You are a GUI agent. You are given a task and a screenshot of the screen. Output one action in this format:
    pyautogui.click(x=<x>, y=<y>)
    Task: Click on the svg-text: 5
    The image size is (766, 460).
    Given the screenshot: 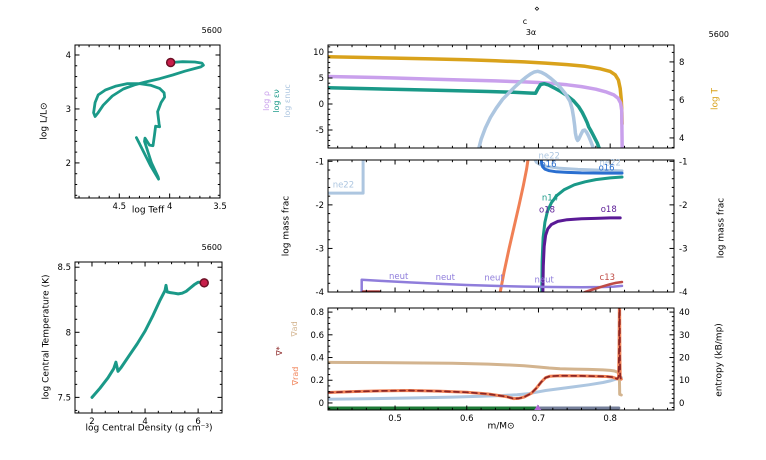 What is the action you would take?
    pyautogui.click(x=321, y=79)
    